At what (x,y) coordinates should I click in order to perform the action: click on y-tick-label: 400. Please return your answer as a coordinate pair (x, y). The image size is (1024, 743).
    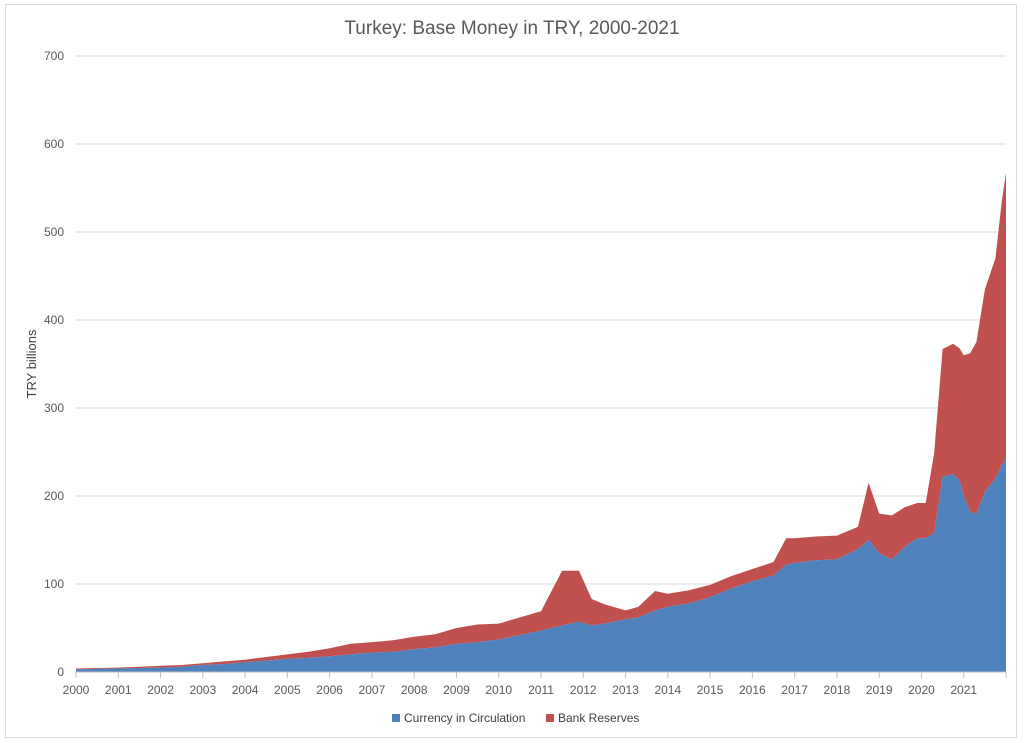
    Looking at the image, I should click on (54, 320).